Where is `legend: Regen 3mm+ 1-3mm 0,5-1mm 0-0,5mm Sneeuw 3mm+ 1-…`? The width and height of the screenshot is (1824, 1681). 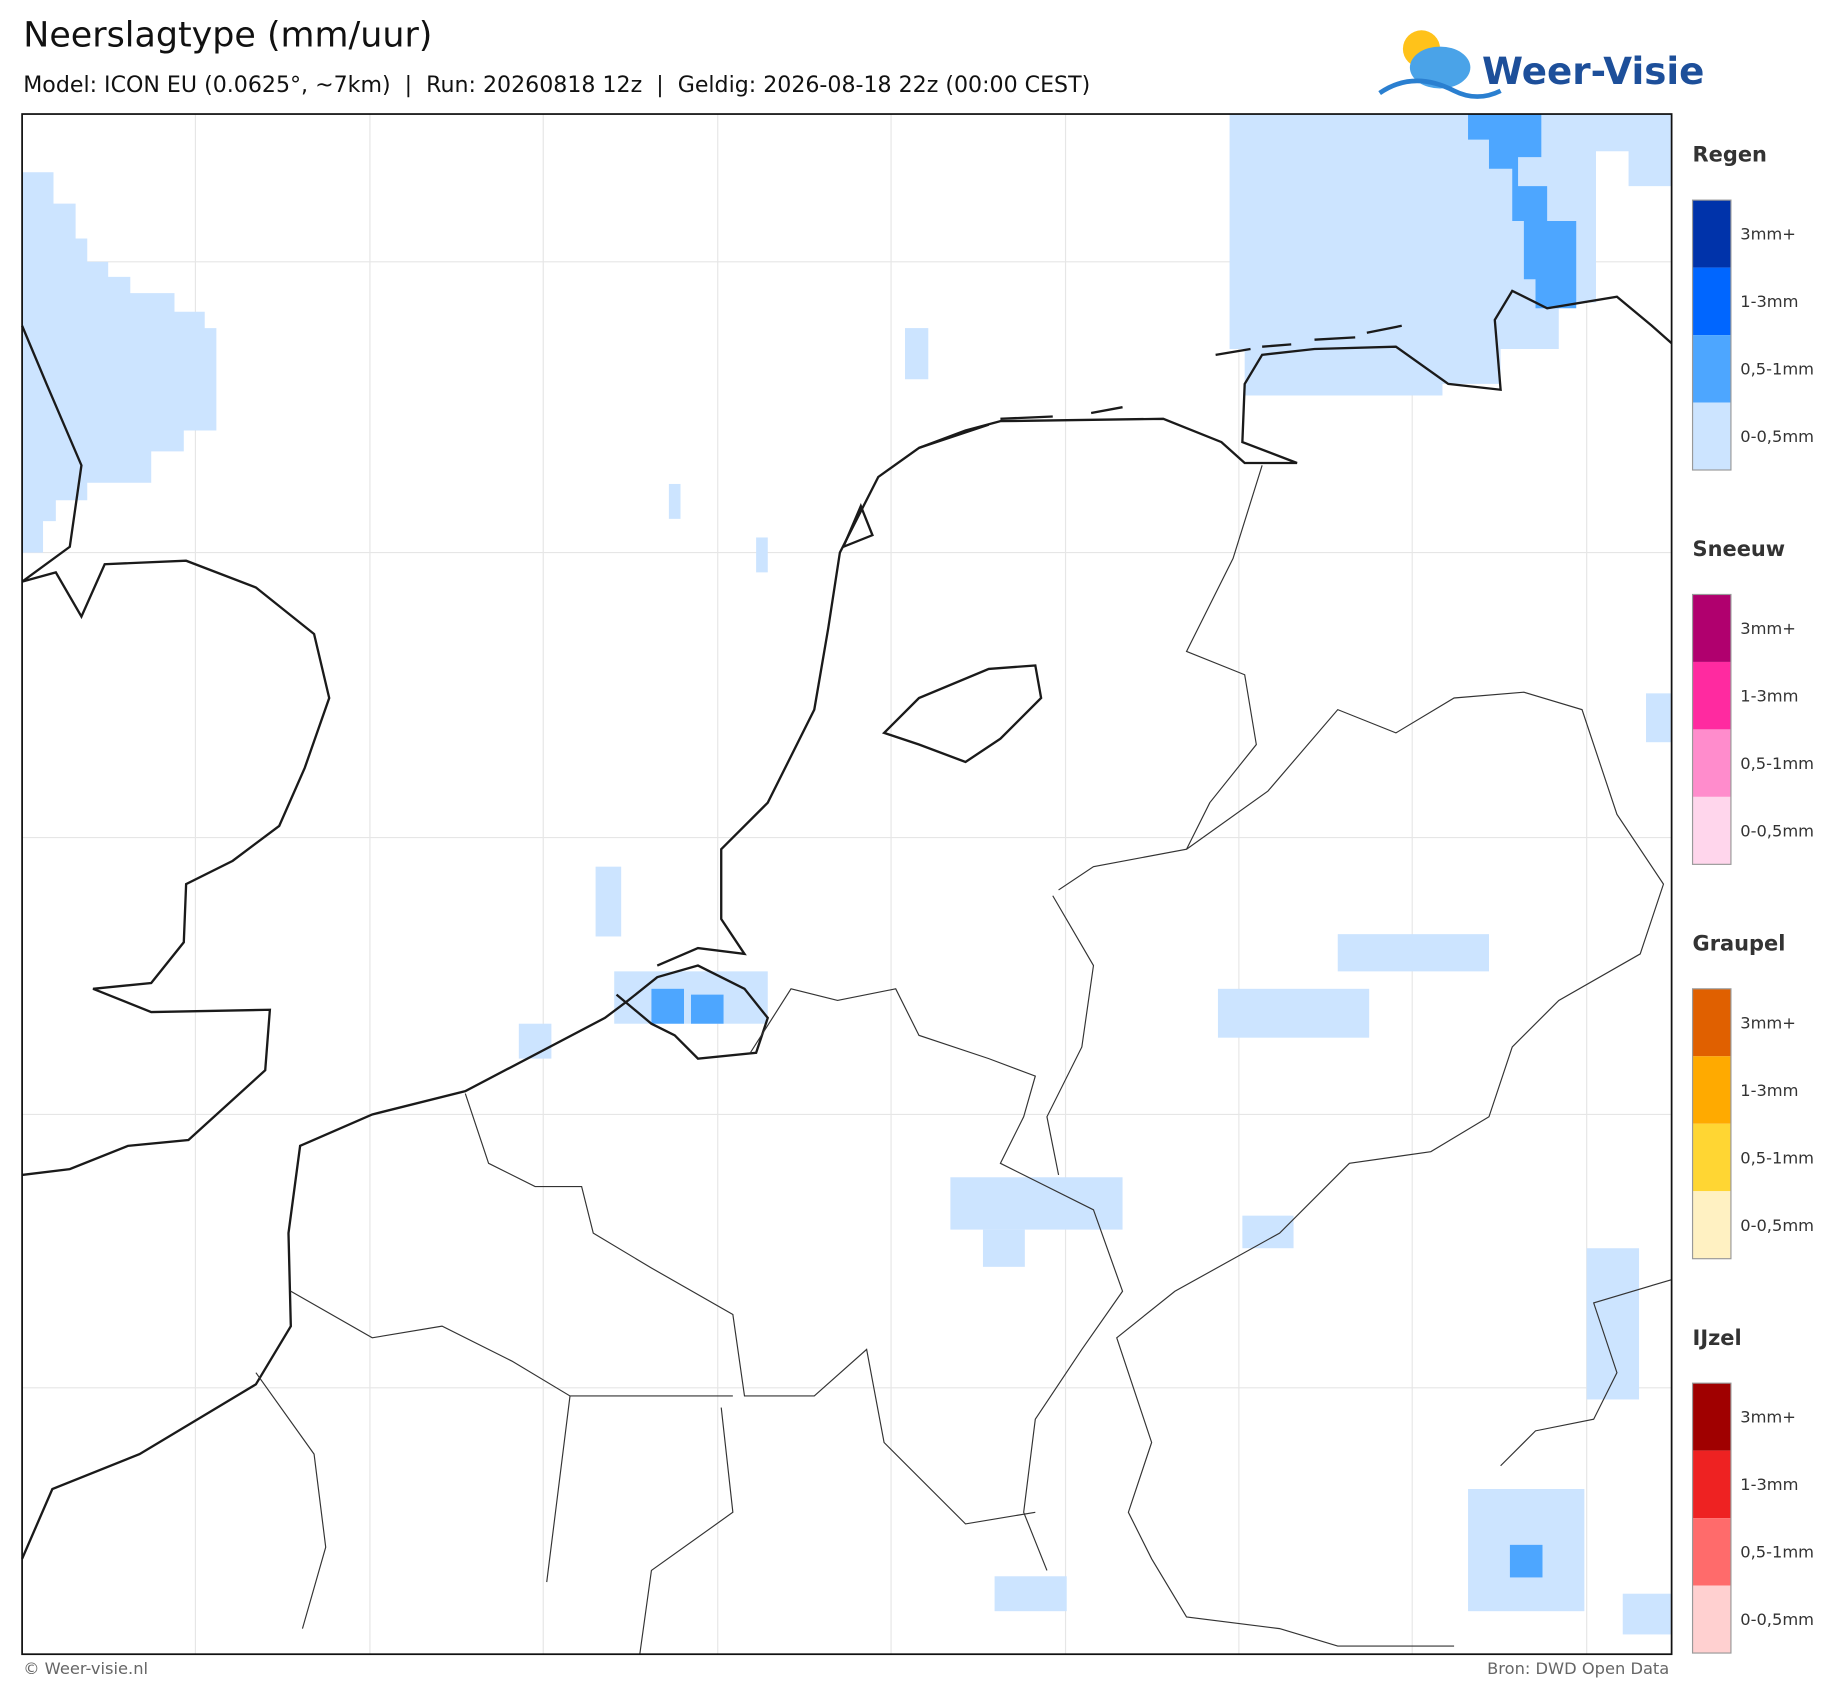 legend: Regen 3mm+ 1-3mm 0,5-1mm 0-0,5mm Sneeuw 3mm+ 1-… is located at coordinates (1752, 898).